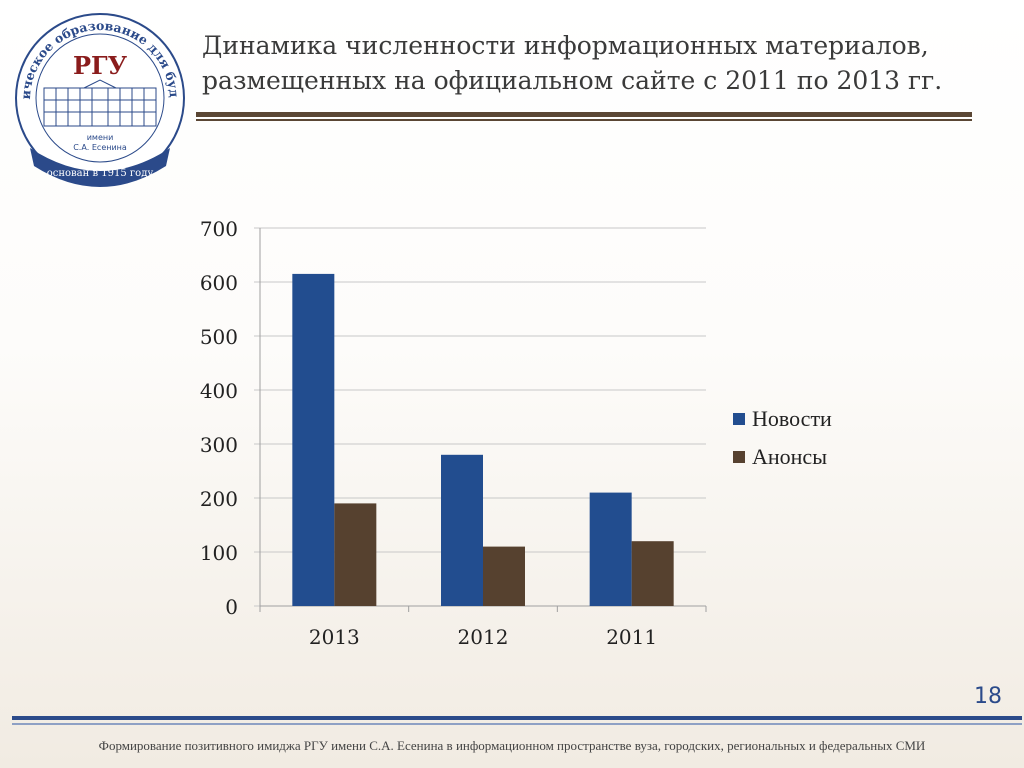  What do you see at coordinates (313, 439) in the screenshot?
I see `bar-Новости-2013` at bounding box center [313, 439].